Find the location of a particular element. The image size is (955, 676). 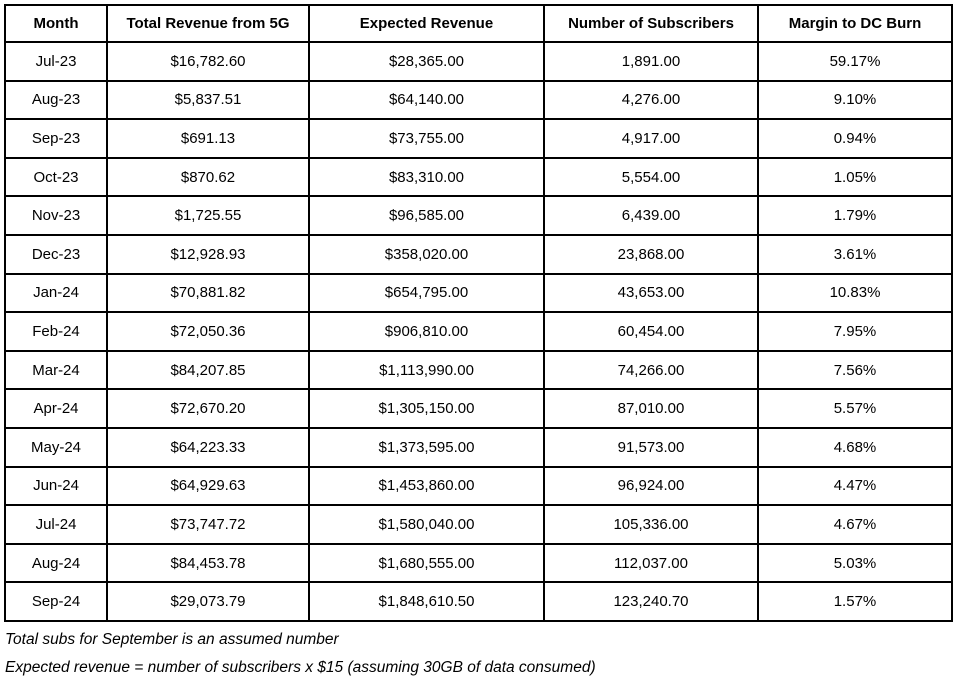

table-cell: 4.67% is located at coordinates (855, 524).